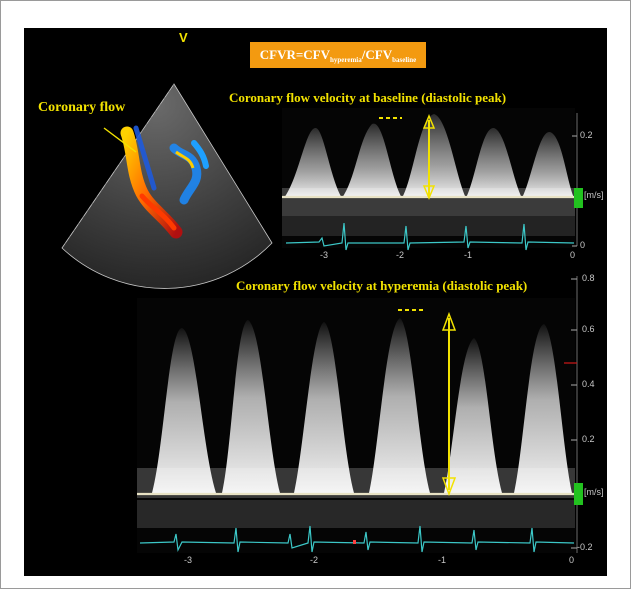  I want to click on baseline-ecg-trace, so click(430, 236).